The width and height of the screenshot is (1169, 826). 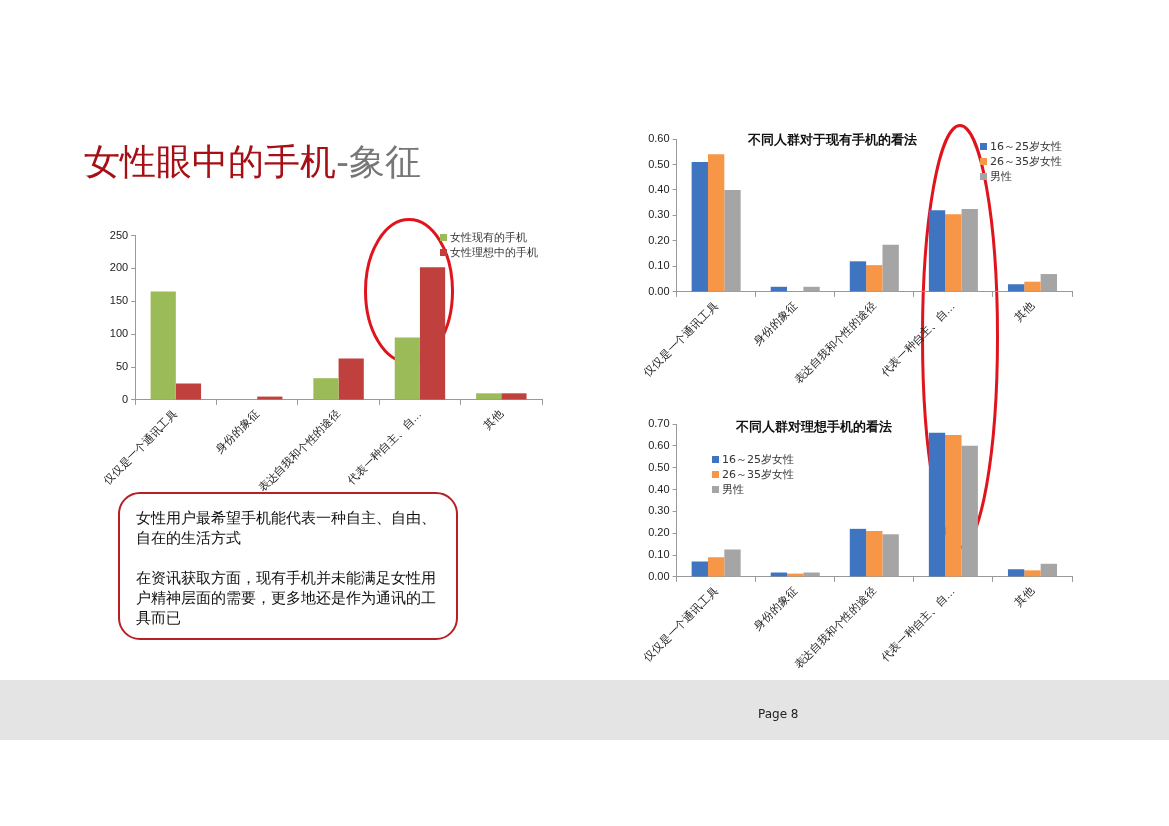 What do you see at coordinates (814, 427) in the screenshot?
I see `chart-title: 不同人群对理想手机的看法` at bounding box center [814, 427].